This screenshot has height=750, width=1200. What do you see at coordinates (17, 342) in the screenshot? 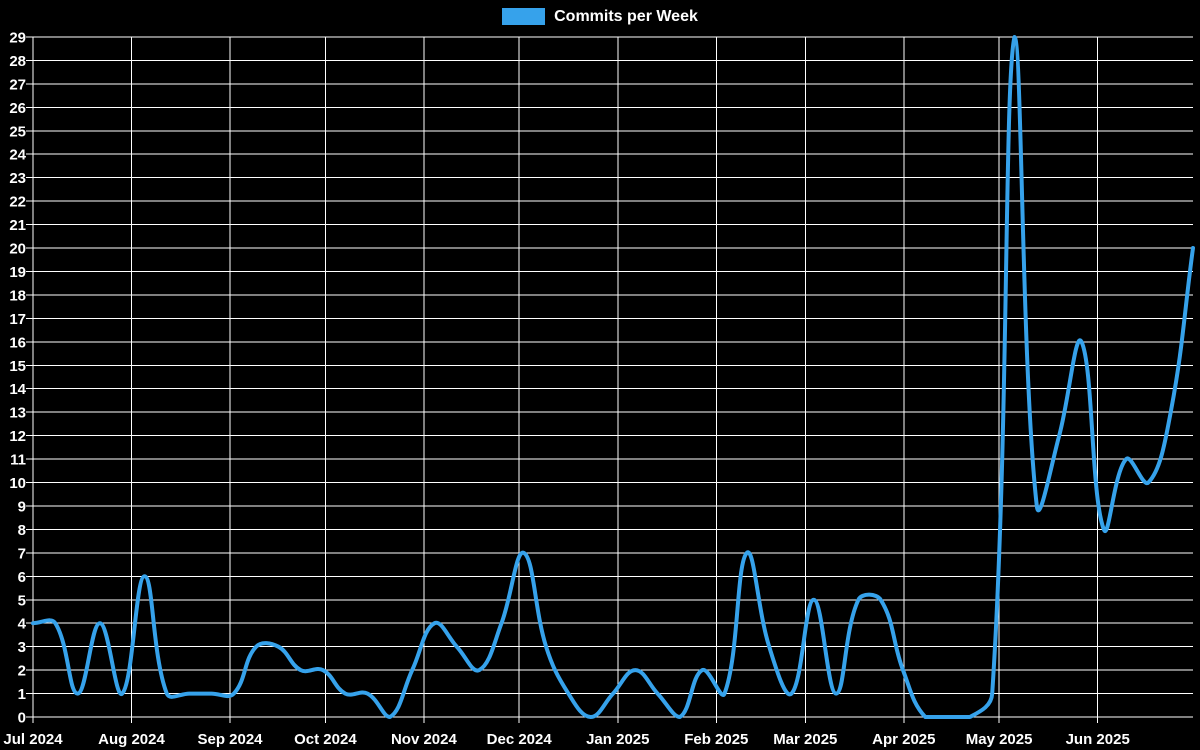
I see `y-tick-label: 16` at bounding box center [17, 342].